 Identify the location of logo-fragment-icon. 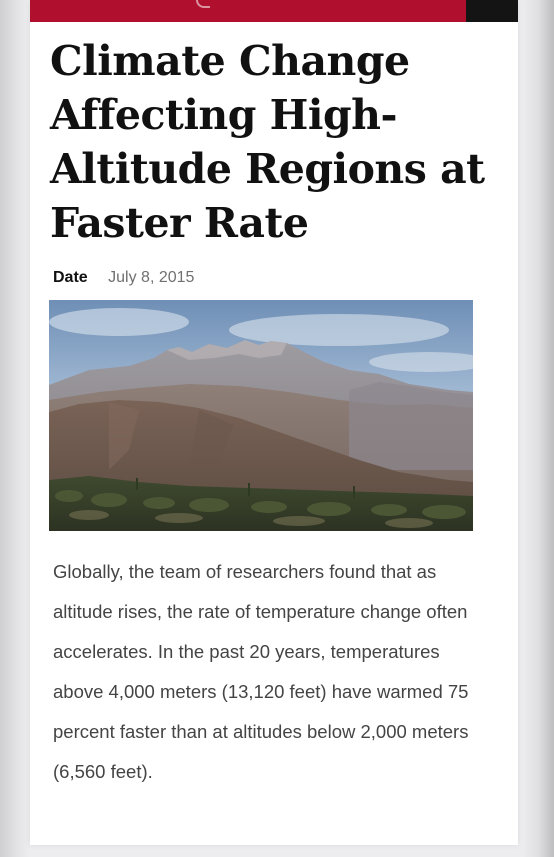
(203, 4).